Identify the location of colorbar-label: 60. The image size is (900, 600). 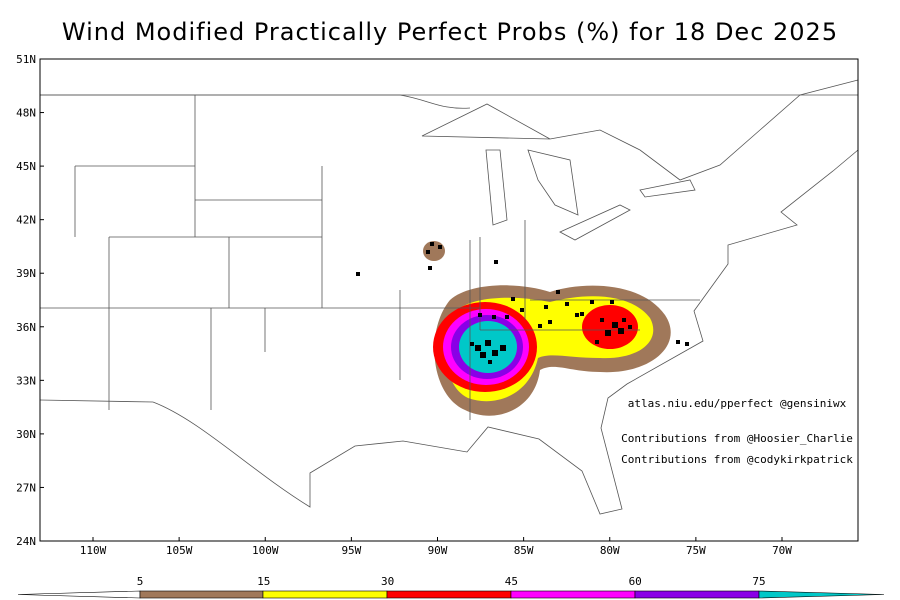
(635, 581).